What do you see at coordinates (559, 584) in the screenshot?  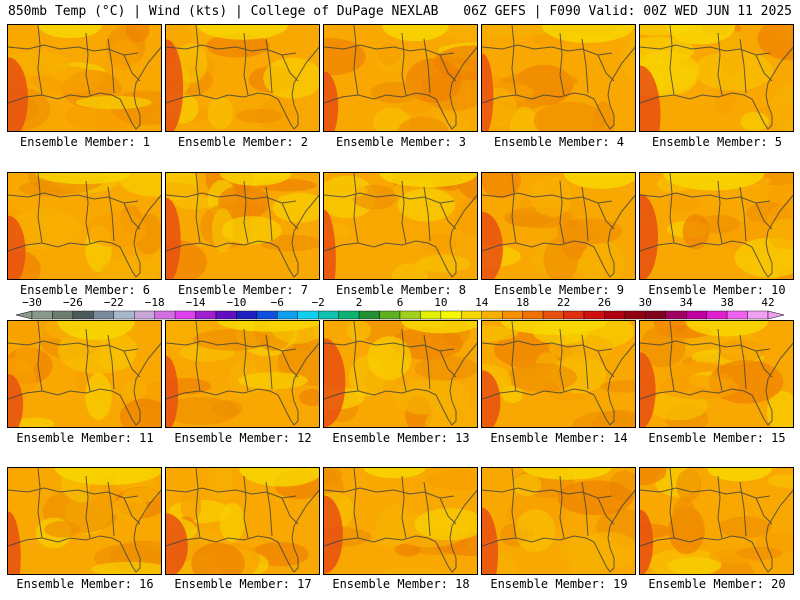 I see `ensemble-member-label: Ensemble Member: 19` at bounding box center [559, 584].